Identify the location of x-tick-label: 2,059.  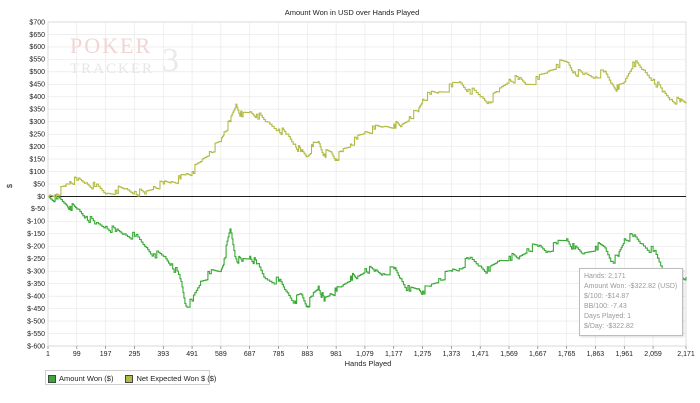
(653, 354).